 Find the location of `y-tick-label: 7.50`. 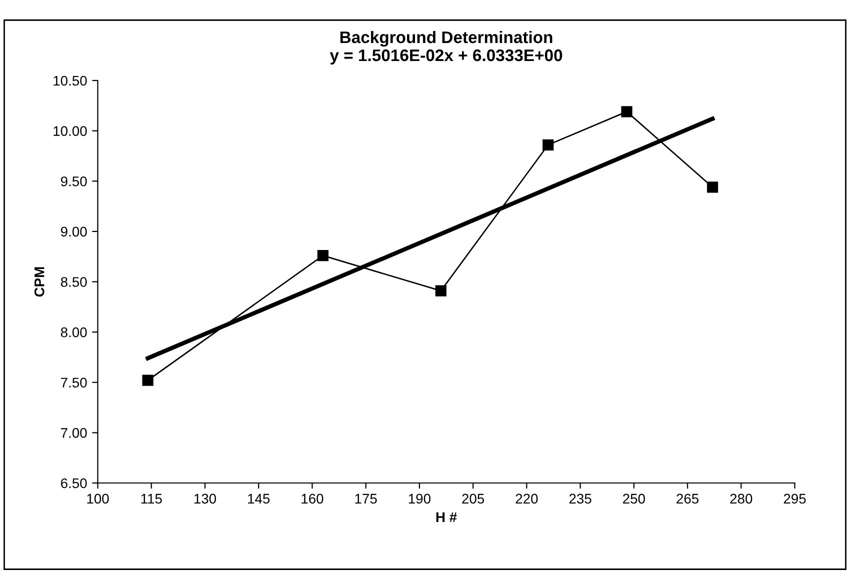

y-tick-label: 7.50 is located at coordinates (74, 383).